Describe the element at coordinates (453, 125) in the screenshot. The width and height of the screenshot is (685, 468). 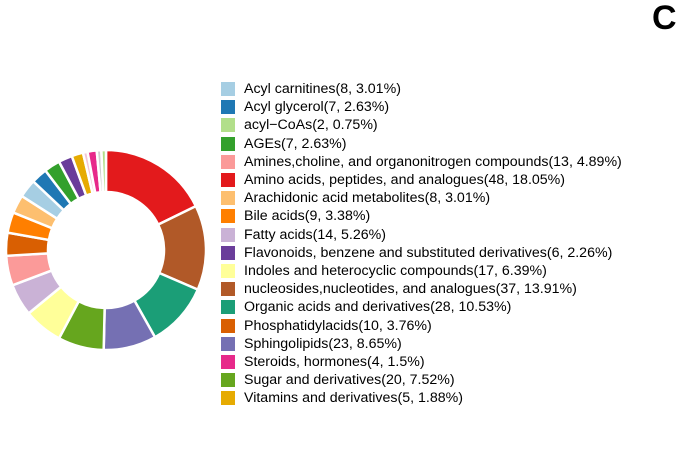
I see `legend-item-acyl-coas: acyl−CoAs(2, 0.75%)` at that location.